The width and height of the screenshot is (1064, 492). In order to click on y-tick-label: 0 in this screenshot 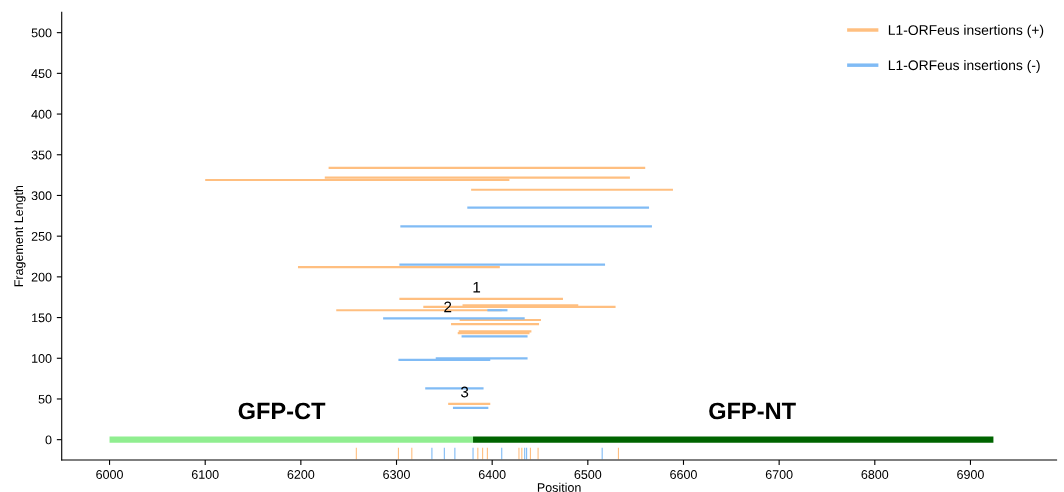, I will do `click(48, 440)`.